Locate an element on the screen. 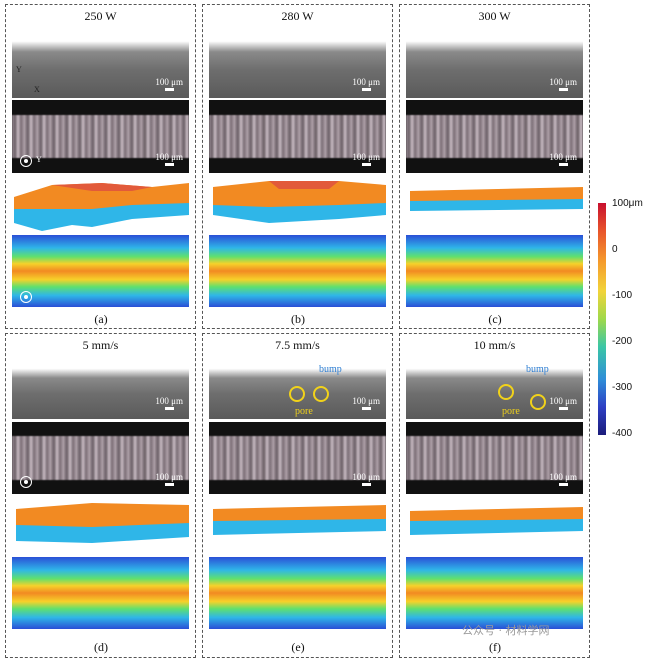  panel-title: 280 W is located at coordinates (297, 16).